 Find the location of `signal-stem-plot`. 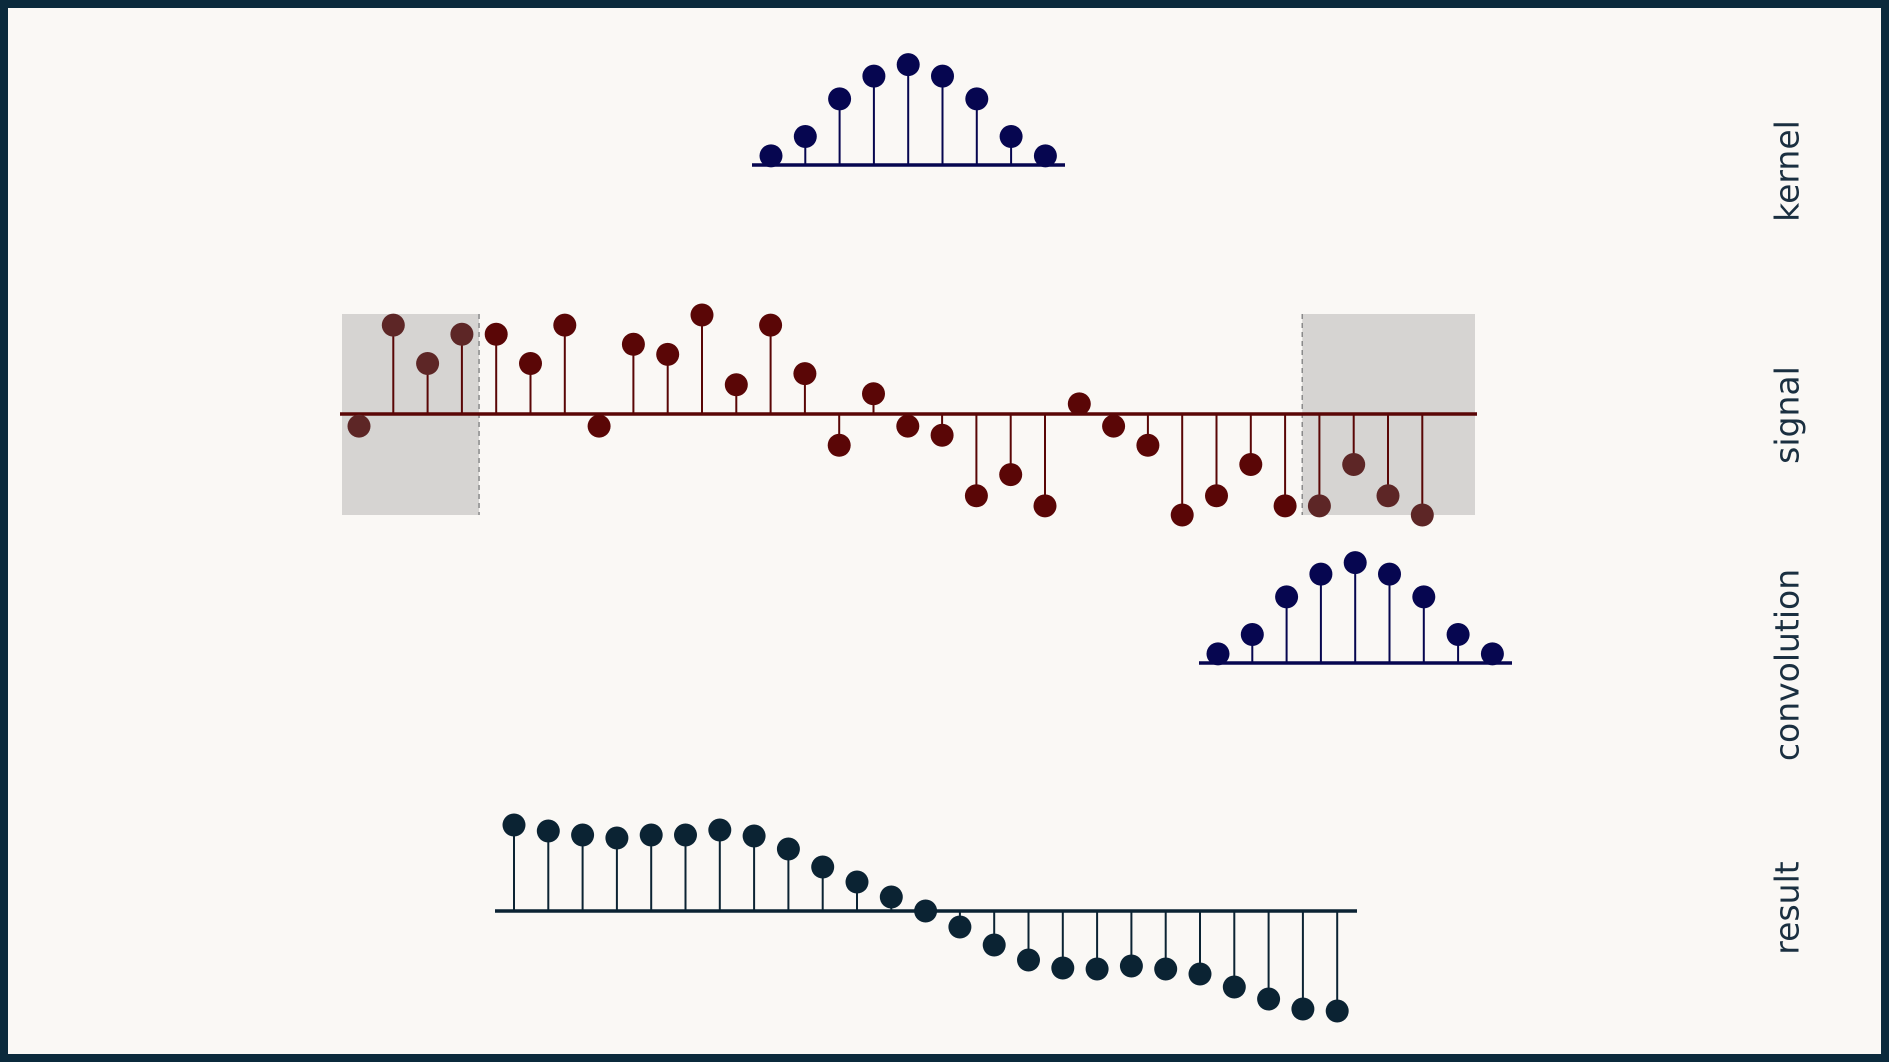

signal-stem-plot is located at coordinates (908, 415).